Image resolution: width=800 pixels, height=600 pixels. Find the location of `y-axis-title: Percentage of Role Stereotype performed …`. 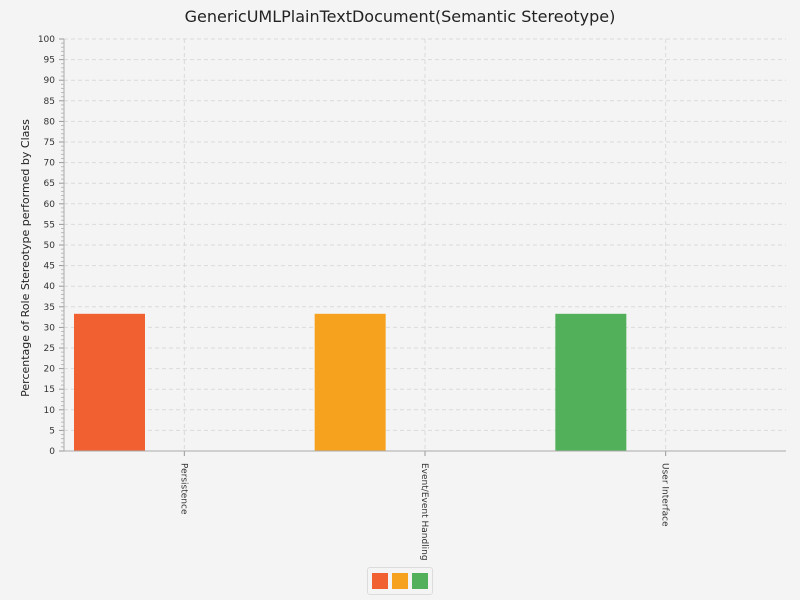

y-axis-title: Percentage of Role Stereotype performed … is located at coordinates (25, 258).